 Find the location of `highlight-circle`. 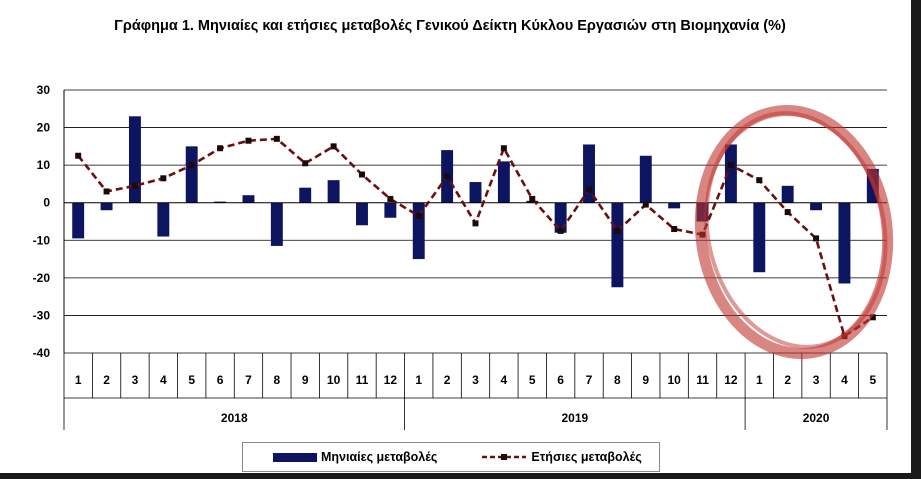

highlight-circle is located at coordinates (794, 232).